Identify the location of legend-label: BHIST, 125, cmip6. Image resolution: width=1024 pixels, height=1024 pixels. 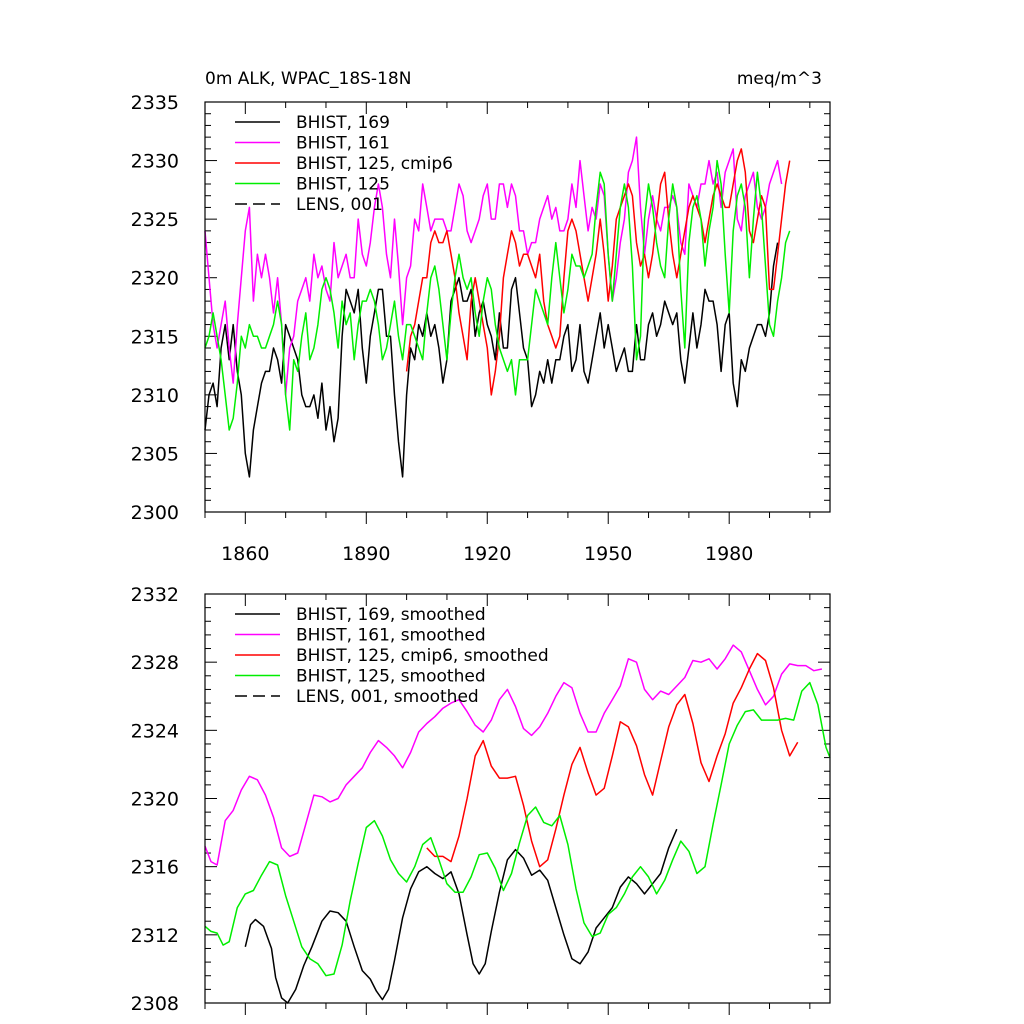
(374, 164).